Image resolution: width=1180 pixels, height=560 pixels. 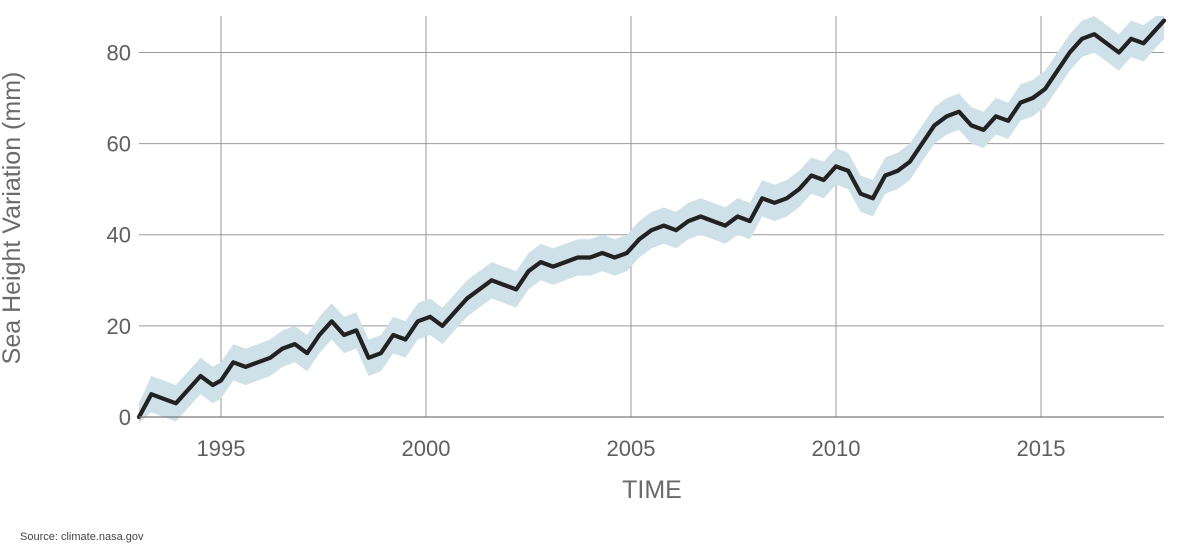 What do you see at coordinates (125, 417) in the screenshot?
I see `y-tick-label: 0` at bounding box center [125, 417].